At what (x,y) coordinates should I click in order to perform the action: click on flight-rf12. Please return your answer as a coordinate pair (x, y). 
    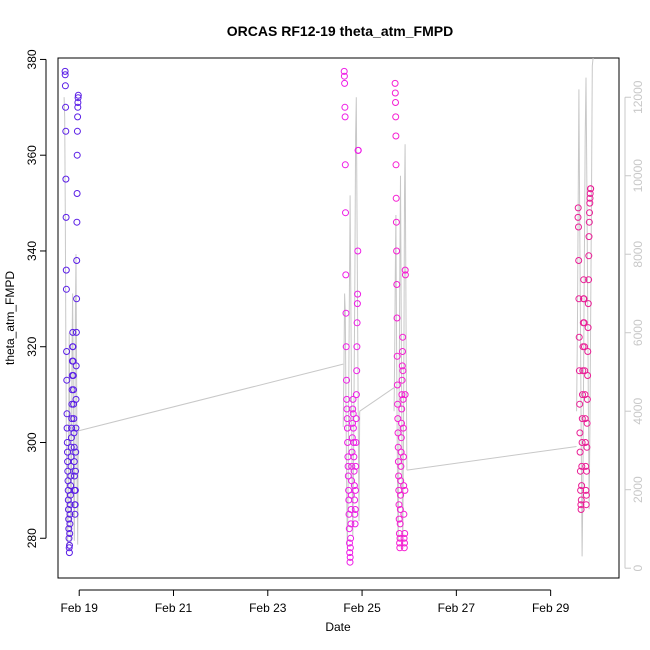
    Looking at the image, I should click on (71, 312).